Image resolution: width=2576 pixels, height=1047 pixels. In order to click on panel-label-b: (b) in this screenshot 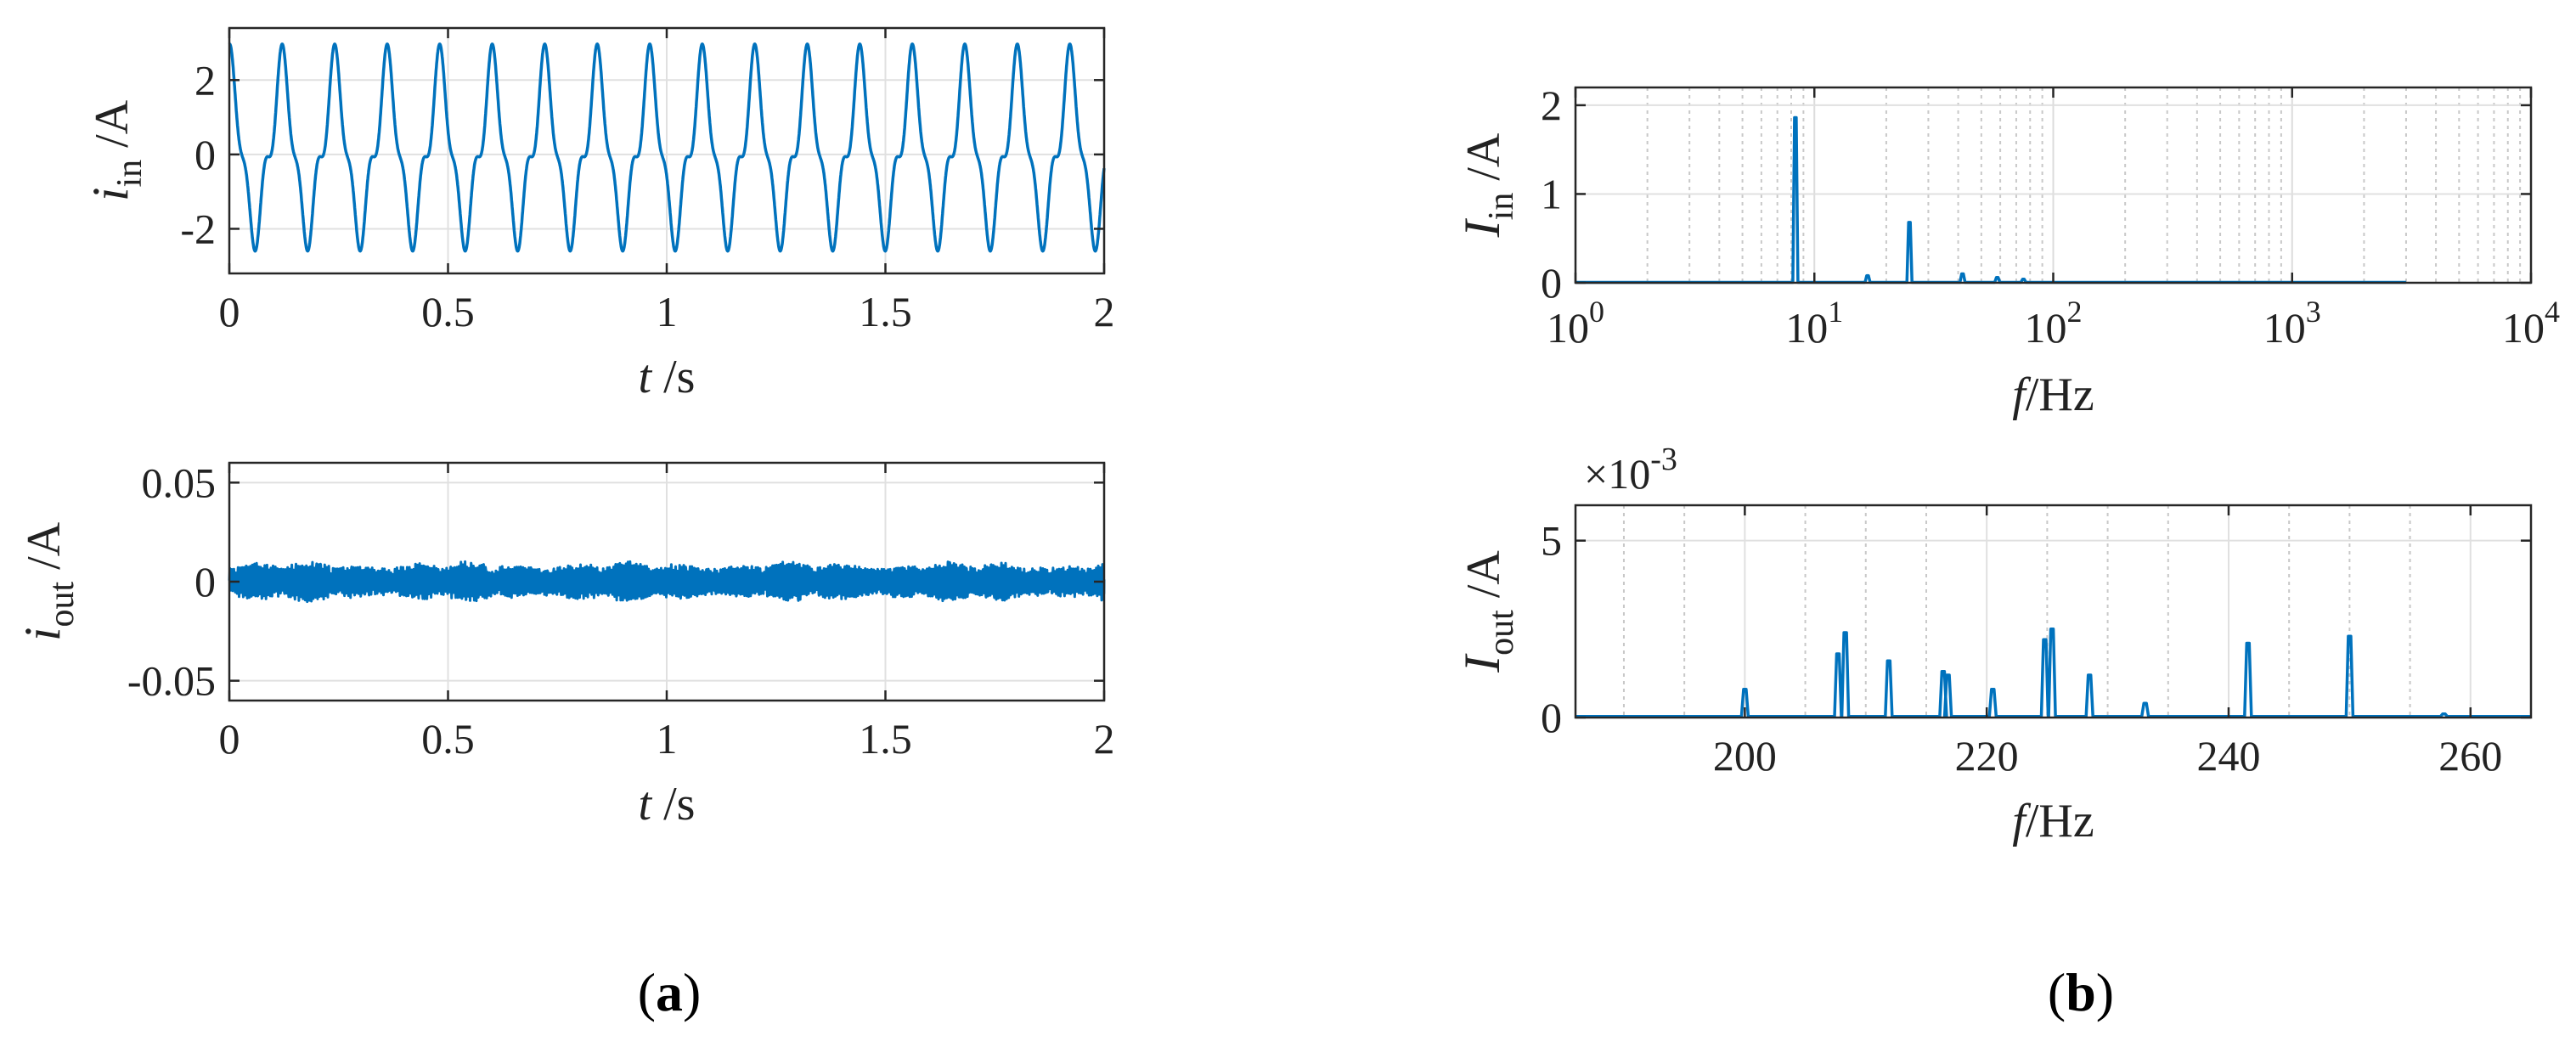, I will do `click(2081, 992)`.